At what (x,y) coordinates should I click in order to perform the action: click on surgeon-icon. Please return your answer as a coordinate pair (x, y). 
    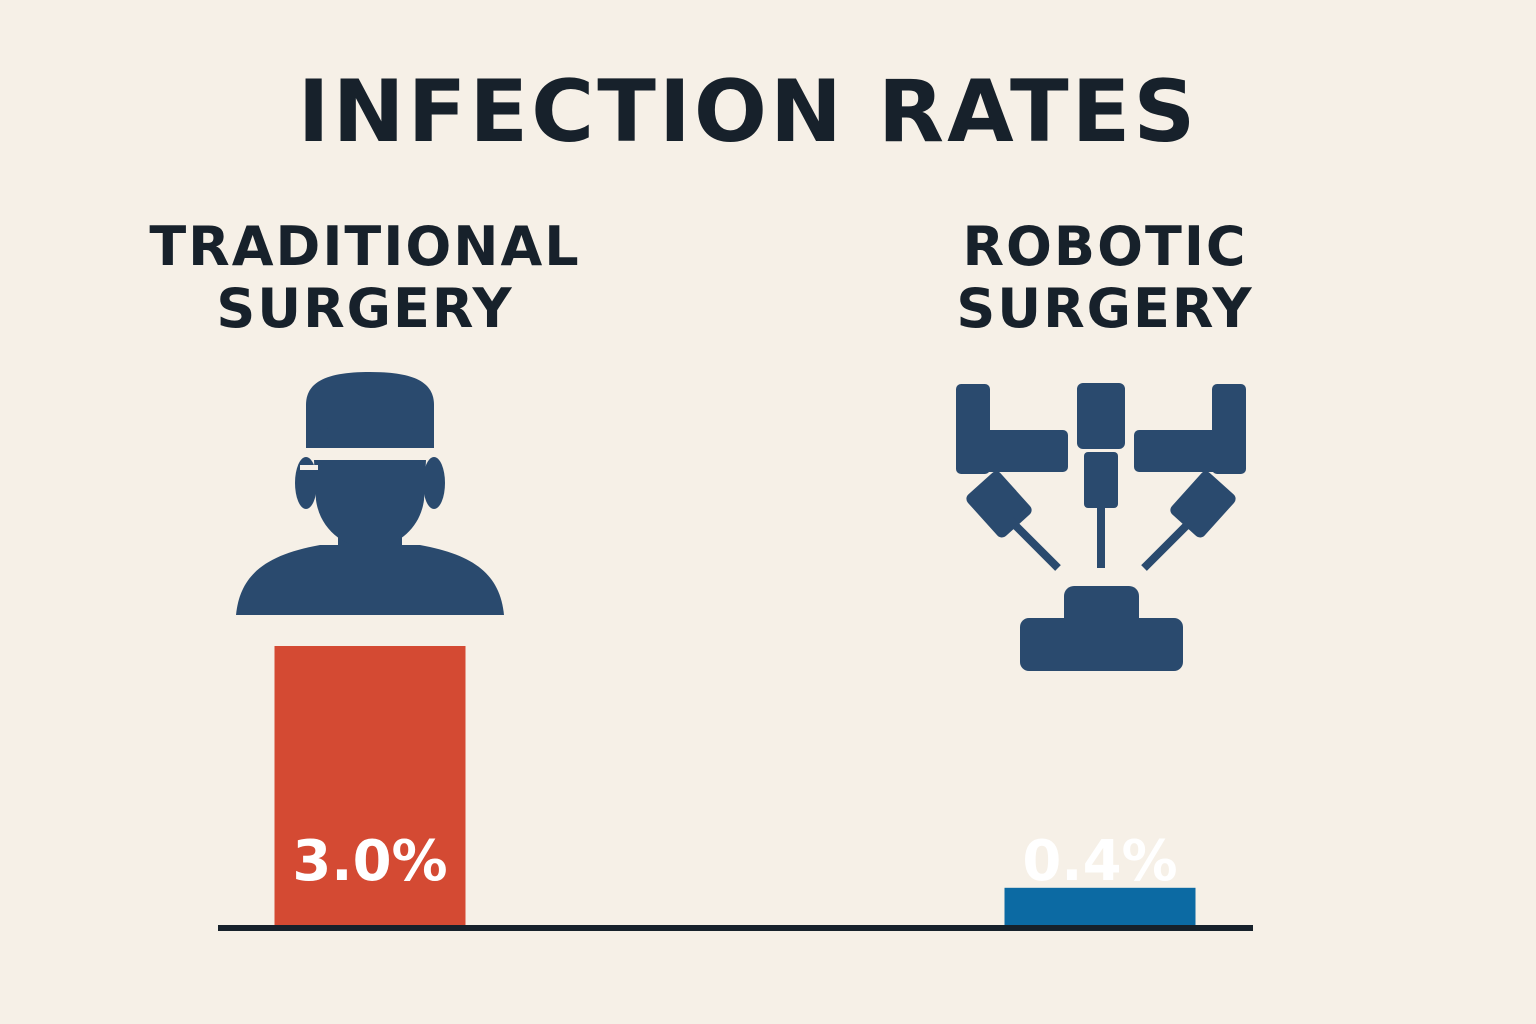
    Looking at the image, I should click on (370, 493).